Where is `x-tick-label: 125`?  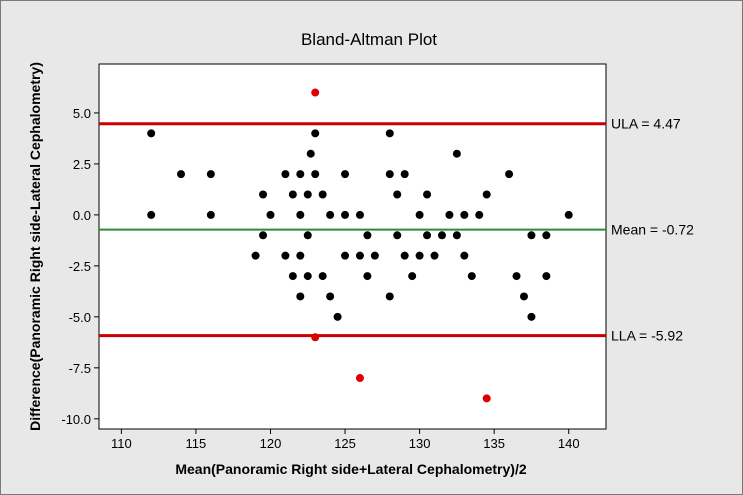 x-tick-label: 125 is located at coordinates (345, 443).